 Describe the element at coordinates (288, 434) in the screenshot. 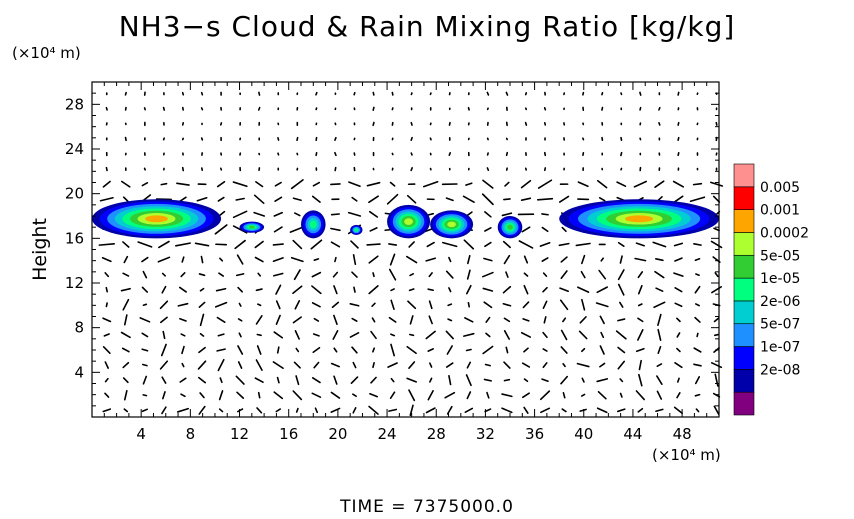

I see `x-tick-label: 16` at that location.